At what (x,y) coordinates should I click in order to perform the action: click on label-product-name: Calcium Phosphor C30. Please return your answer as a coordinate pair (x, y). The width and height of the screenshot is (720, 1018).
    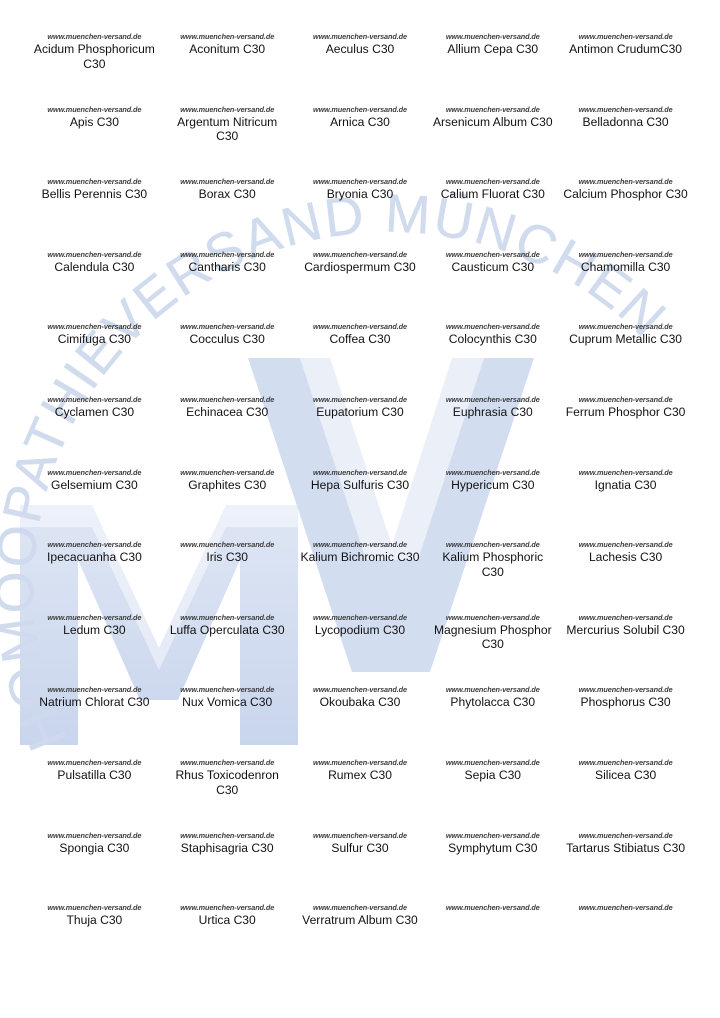
    Looking at the image, I should click on (625, 194).